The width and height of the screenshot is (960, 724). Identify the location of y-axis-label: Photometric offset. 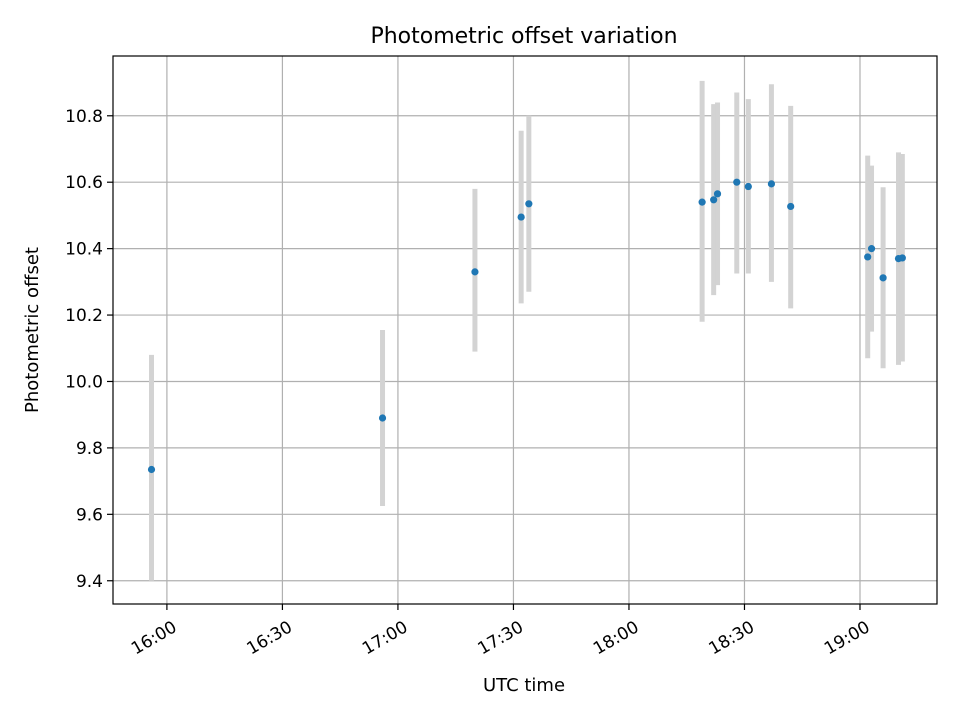
(32, 330).